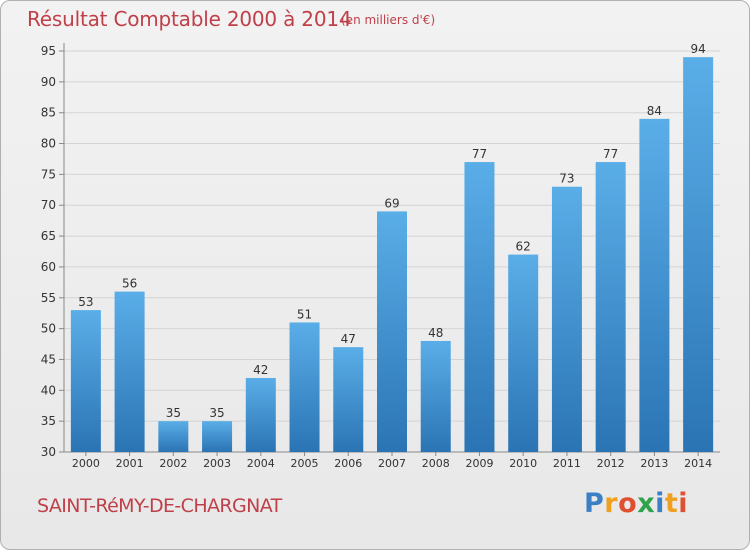 Image resolution: width=750 pixels, height=550 pixels. Describe the element at coordinates (48, 421) in the screenshot. I see `y-tick-label: 35` at that location.